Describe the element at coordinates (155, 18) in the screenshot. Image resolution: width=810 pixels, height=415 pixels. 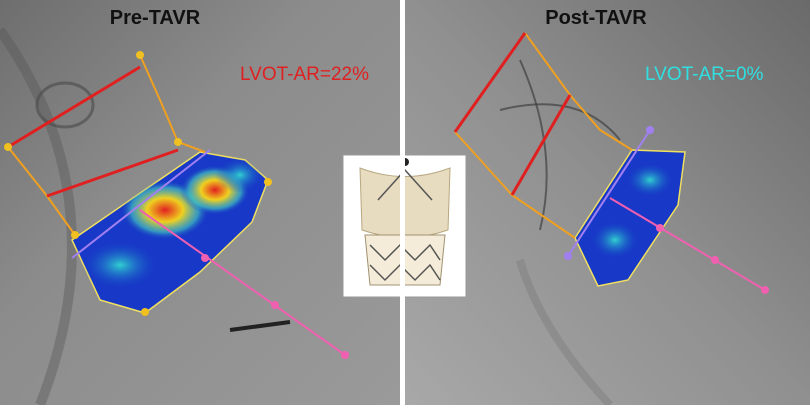
I see `panel-title: Pre-TAVR` at that location.